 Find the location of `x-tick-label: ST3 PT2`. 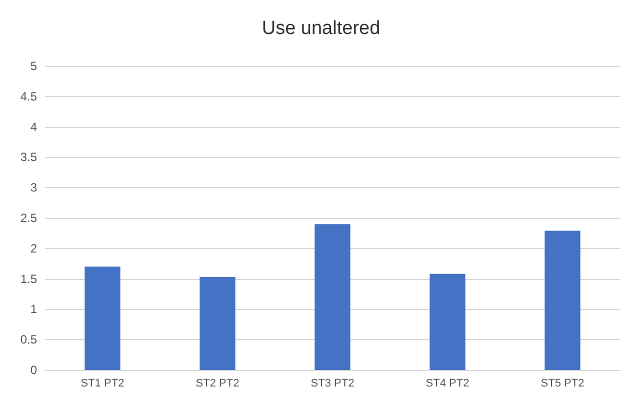

x-tick-label: ST3 PT2 is located at coordinates (332, 384).